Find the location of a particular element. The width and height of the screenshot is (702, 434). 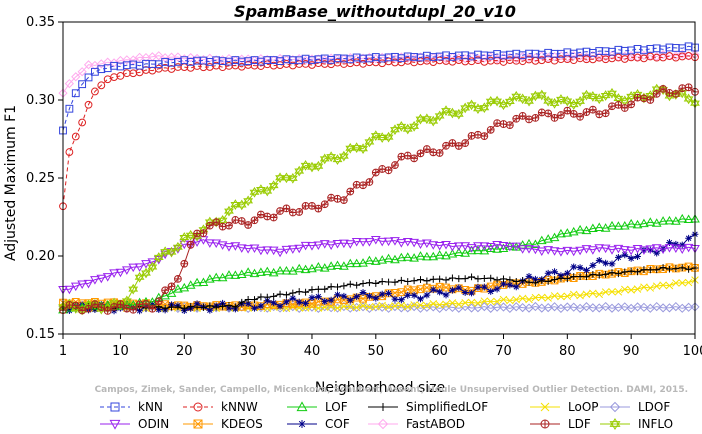

legend-item-kdeos: KDEOS is located at coordinates (223, 424).